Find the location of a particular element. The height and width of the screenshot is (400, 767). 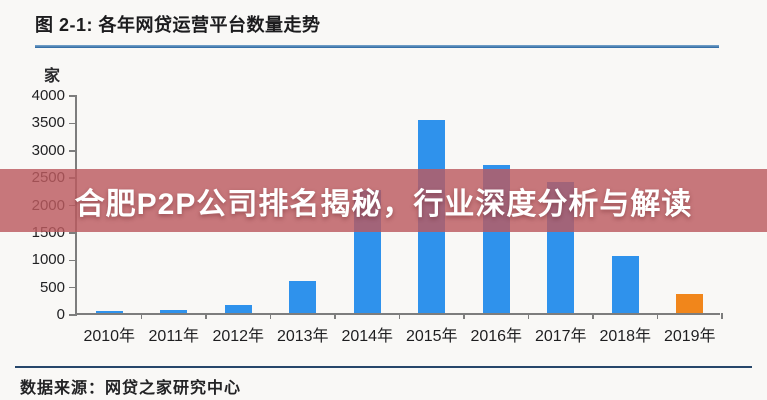

x-axis-label-2016: 2016年 is located at coordinates (496, 336).